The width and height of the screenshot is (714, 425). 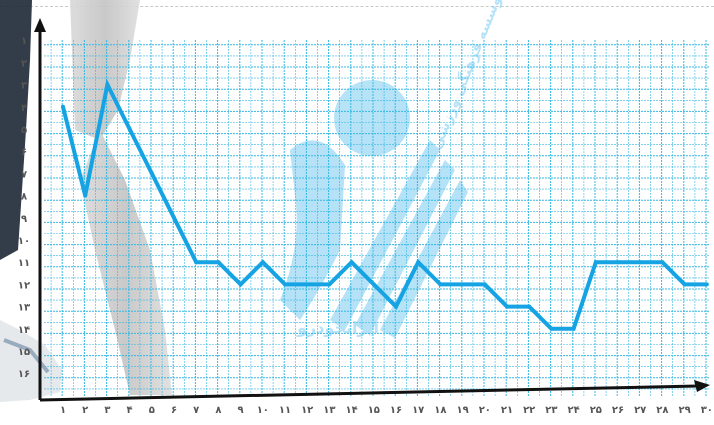 What do you see at coordinates (24, 86) in the screenshot?
I see `y-tick-label: ۳` at bounding box center [24, 86].